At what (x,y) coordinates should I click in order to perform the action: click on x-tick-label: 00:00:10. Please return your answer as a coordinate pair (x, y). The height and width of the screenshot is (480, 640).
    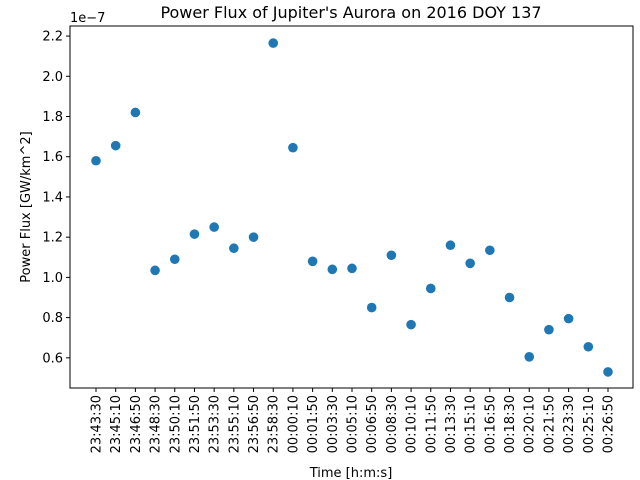
    Looking at the image, I should click on (293, 424).